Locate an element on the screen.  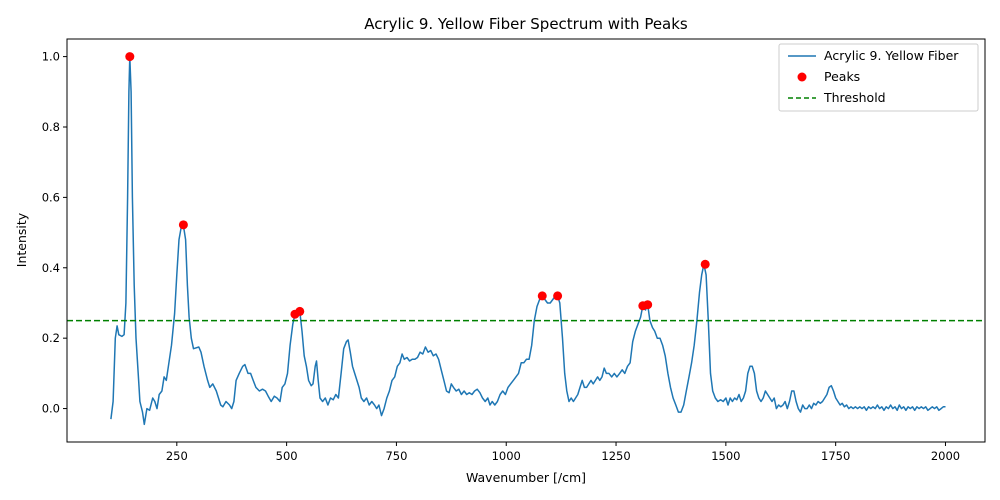
y-tick-label: 0.6 is located at coordinates (51, 197).